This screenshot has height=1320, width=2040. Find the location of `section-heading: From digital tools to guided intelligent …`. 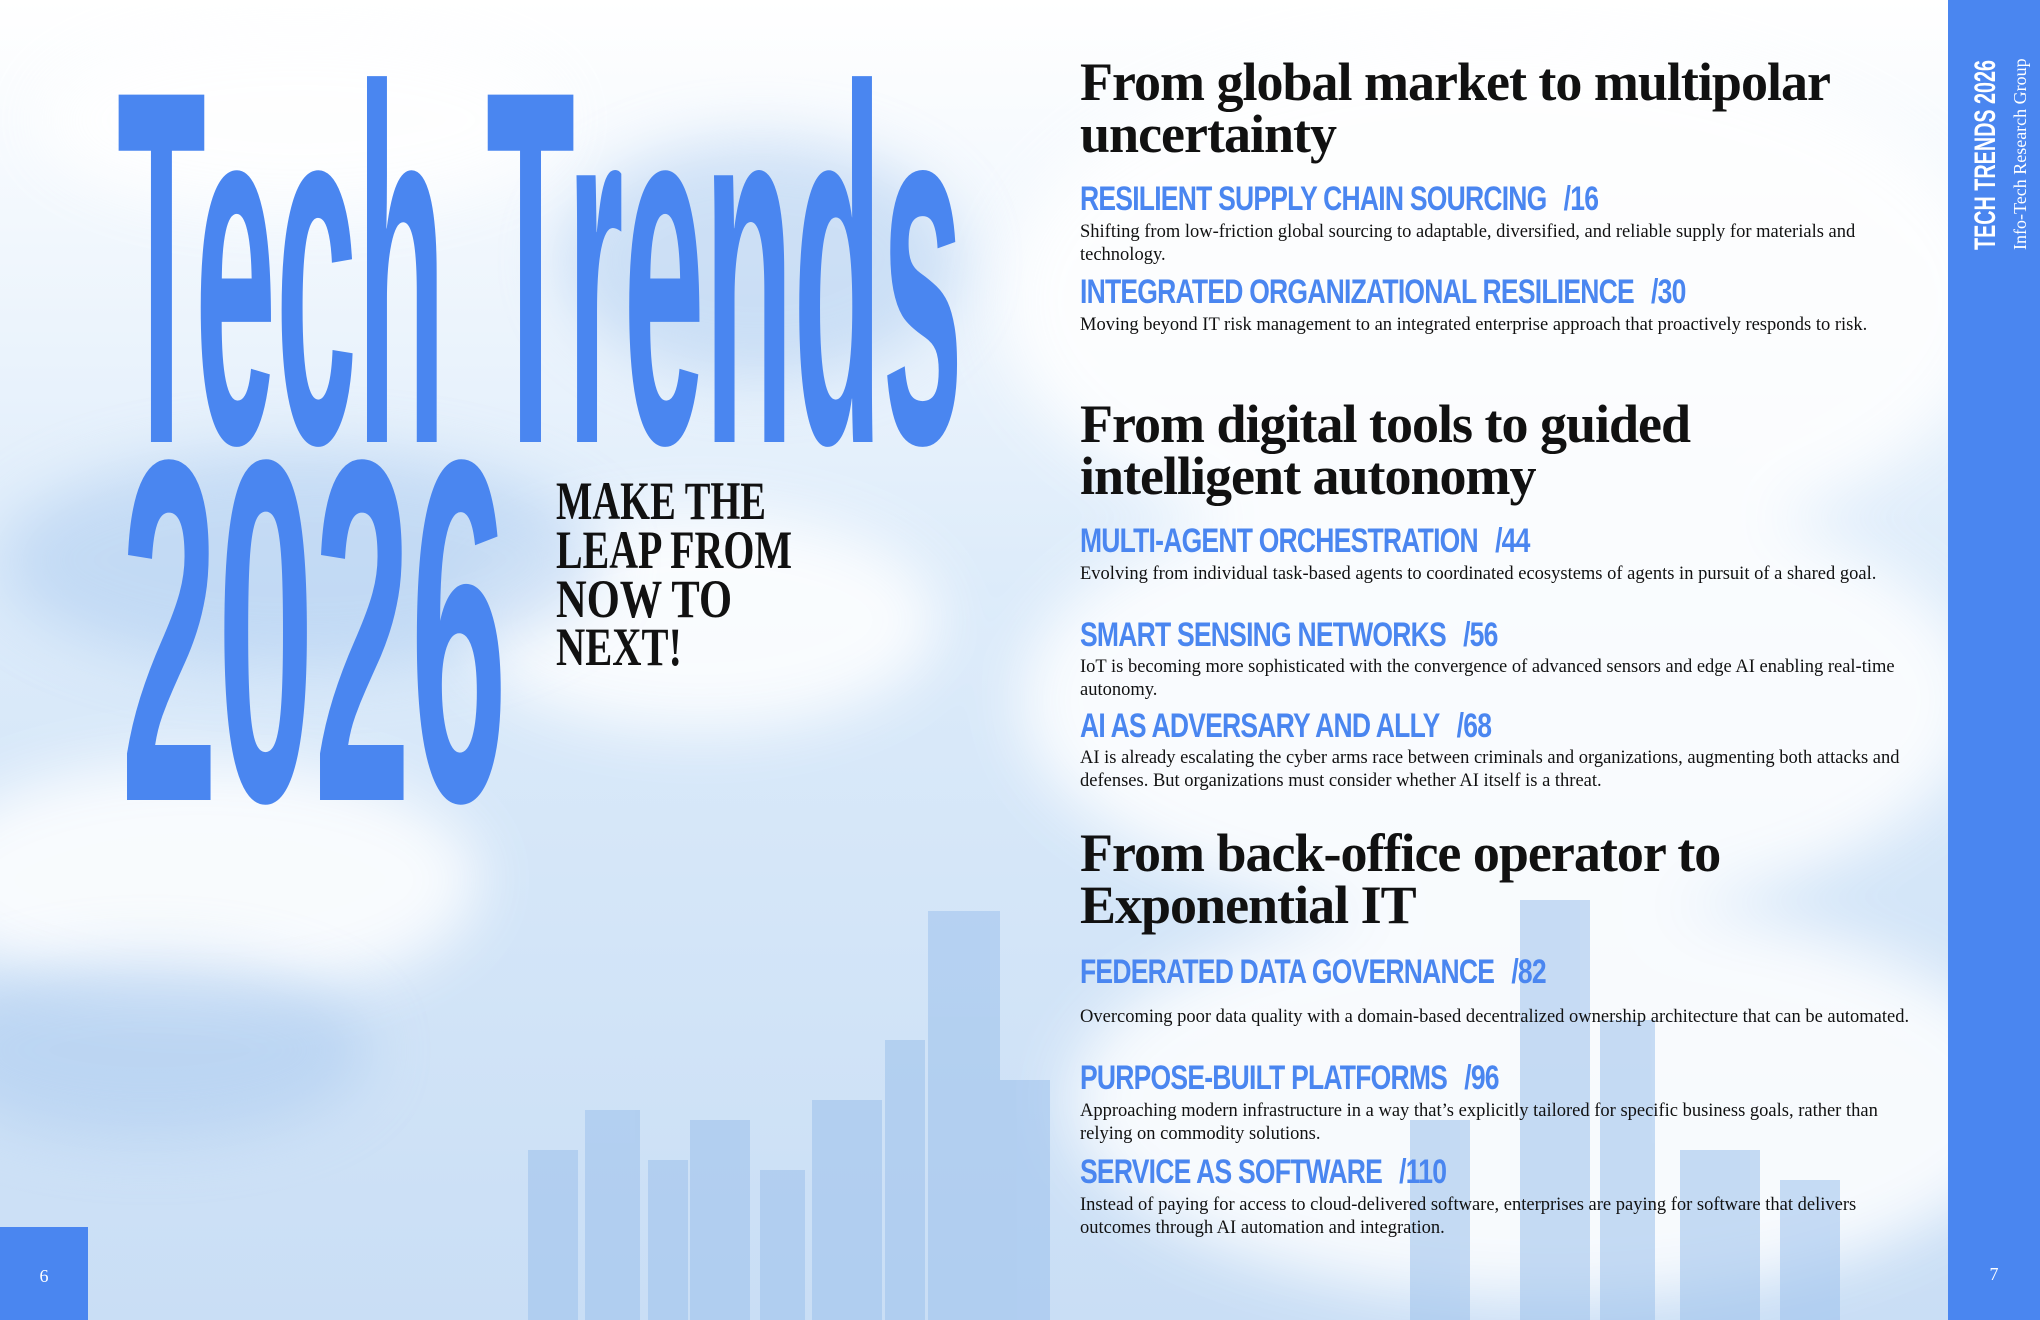

section-heading: From digital tools to guided intelligent … is located at coordinates (1510, 450).